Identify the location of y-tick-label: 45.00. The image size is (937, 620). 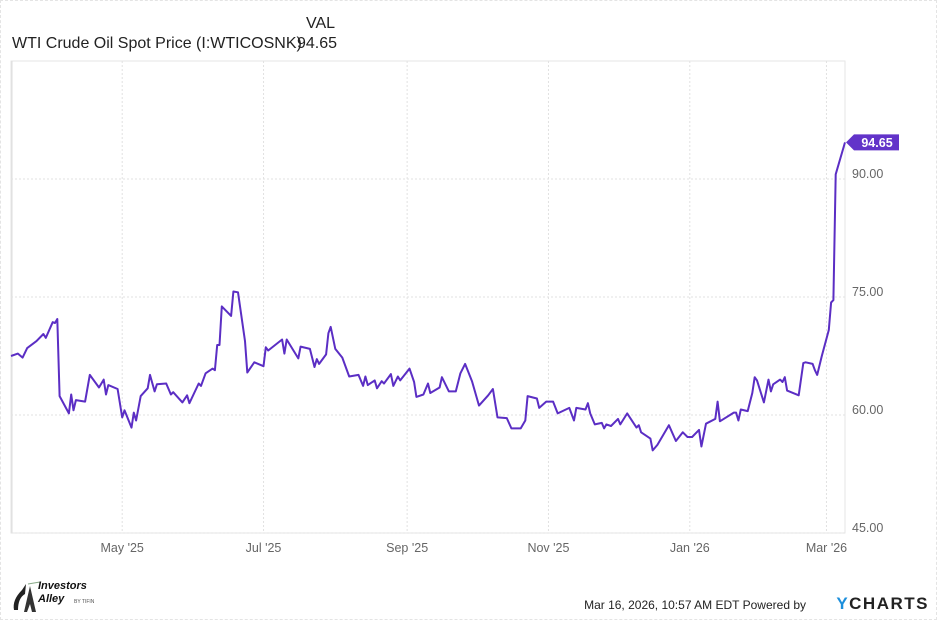
(867, 528).